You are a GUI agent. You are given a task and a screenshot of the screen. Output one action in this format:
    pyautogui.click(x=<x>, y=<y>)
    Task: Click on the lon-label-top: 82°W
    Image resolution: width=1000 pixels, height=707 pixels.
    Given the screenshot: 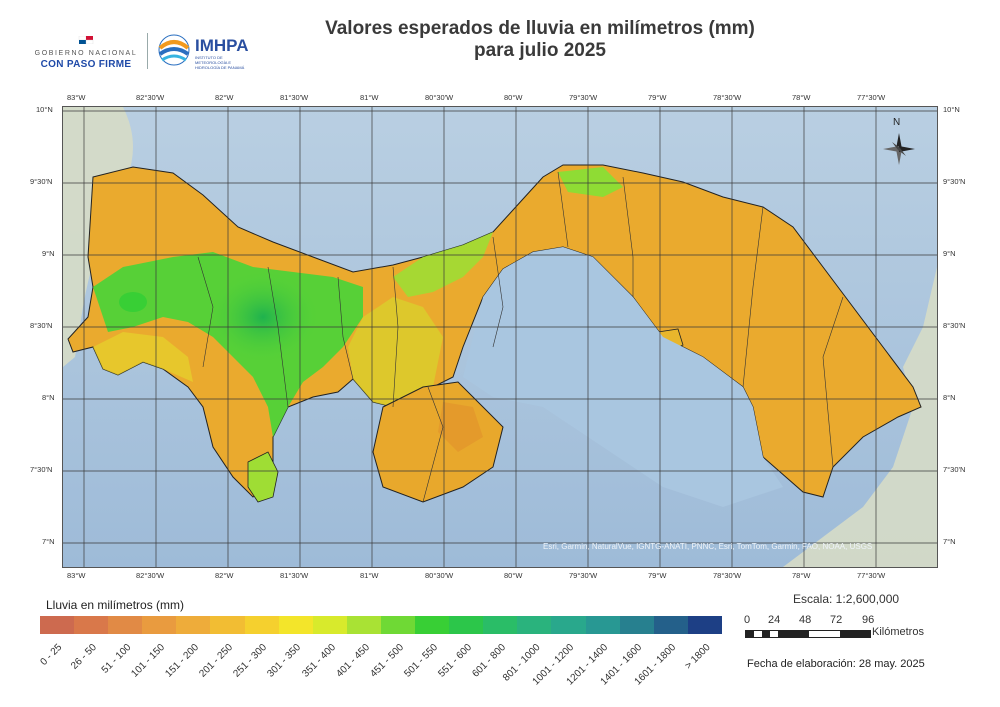 What is the action you would take?
    pyautogui.click(x=224, y=97)
    